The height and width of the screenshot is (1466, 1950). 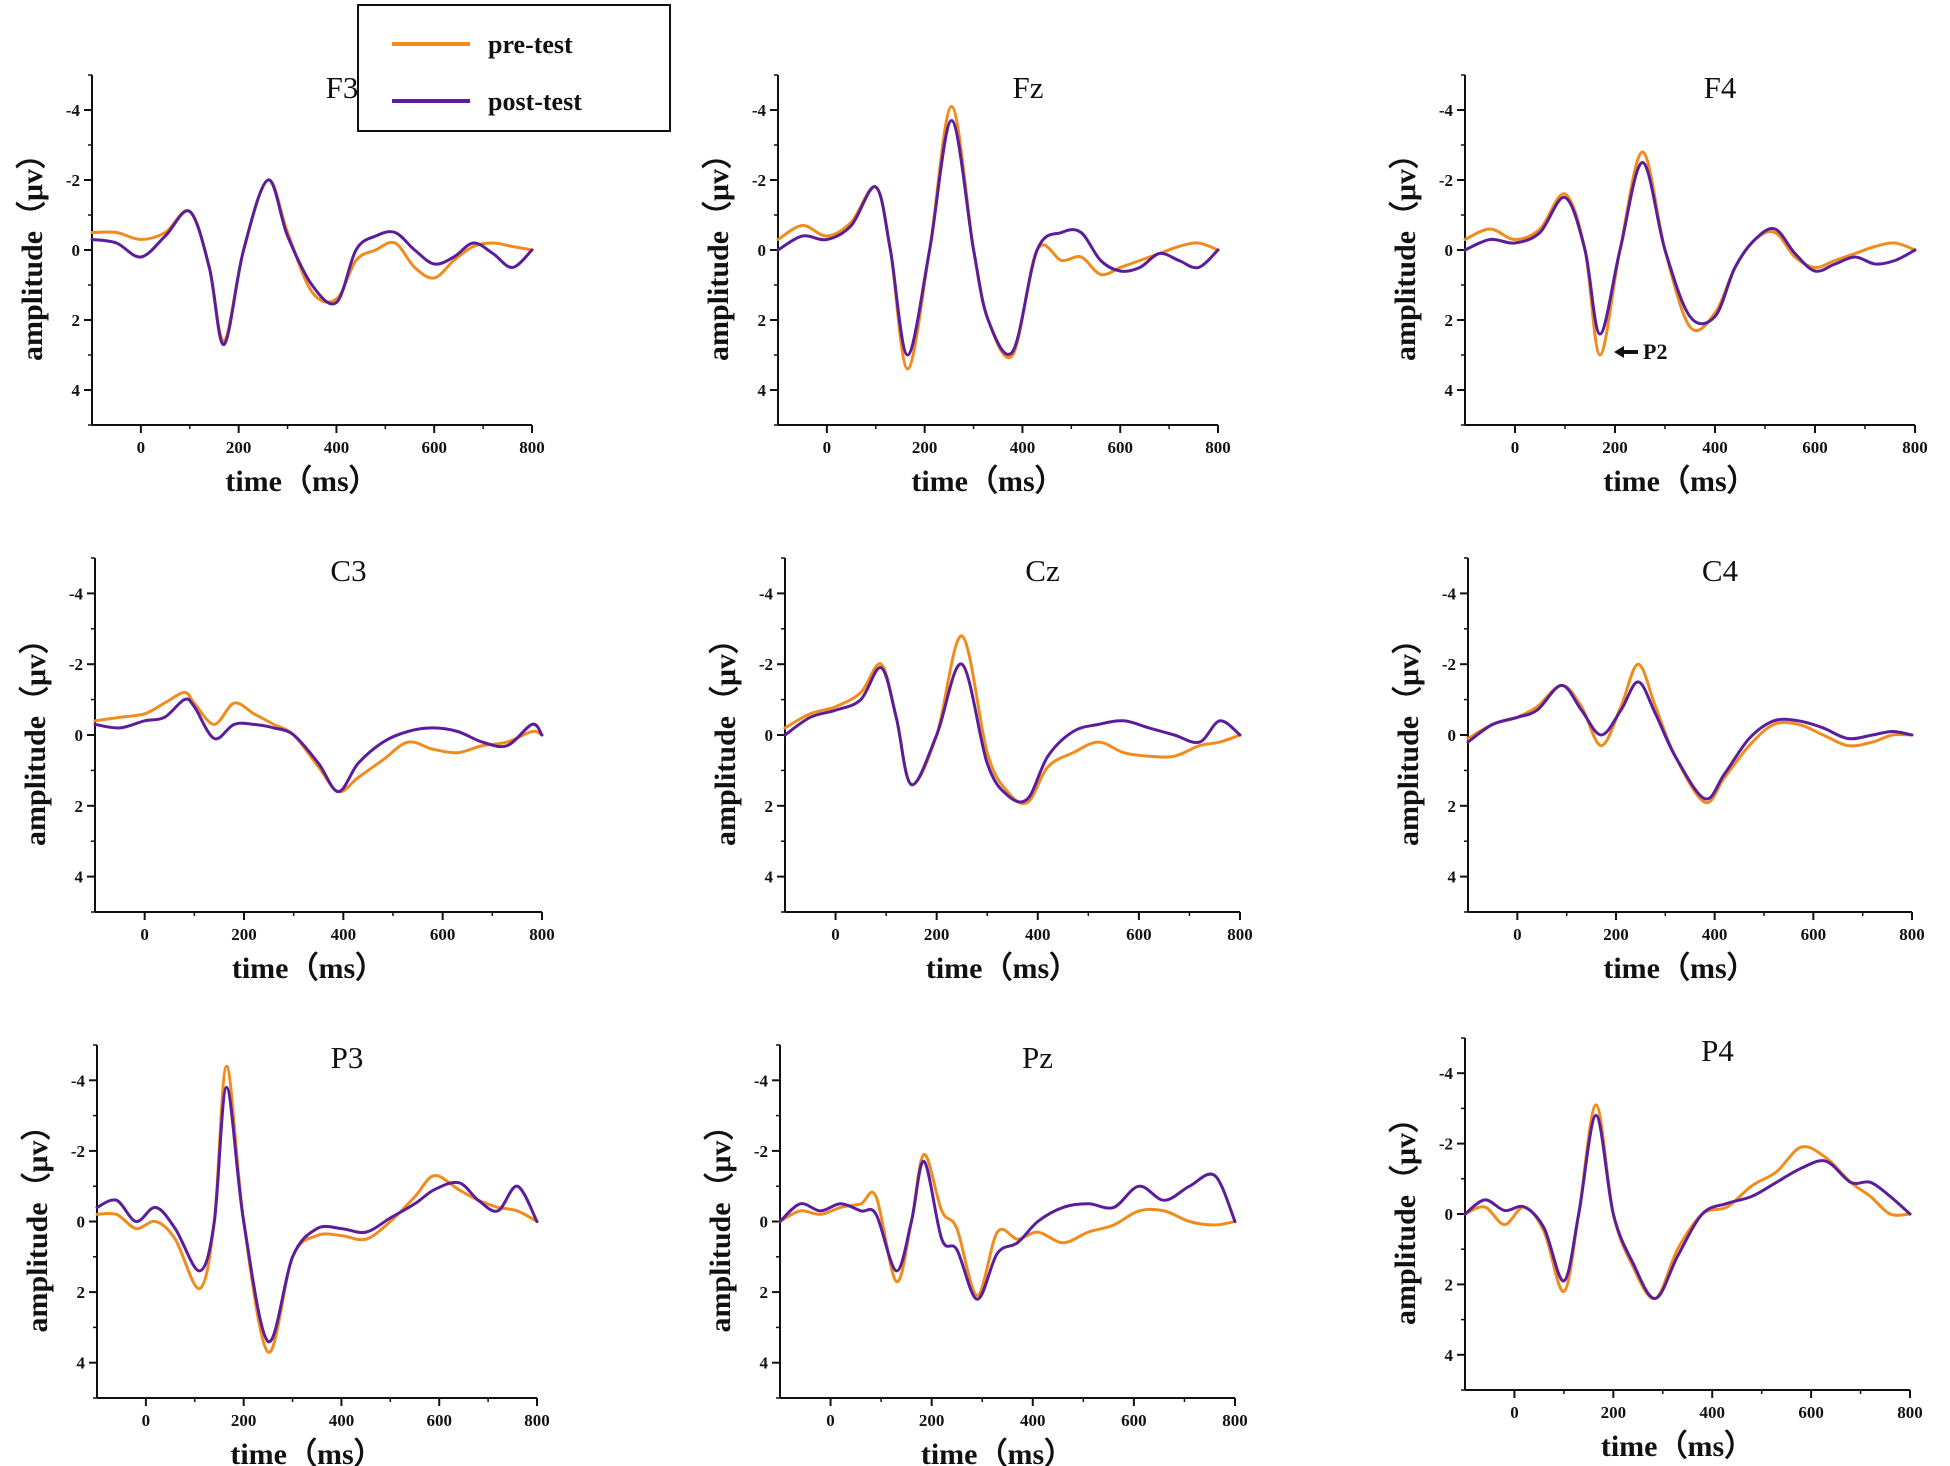 I want to click on panel-title: C3, so click(x=348, y=570).